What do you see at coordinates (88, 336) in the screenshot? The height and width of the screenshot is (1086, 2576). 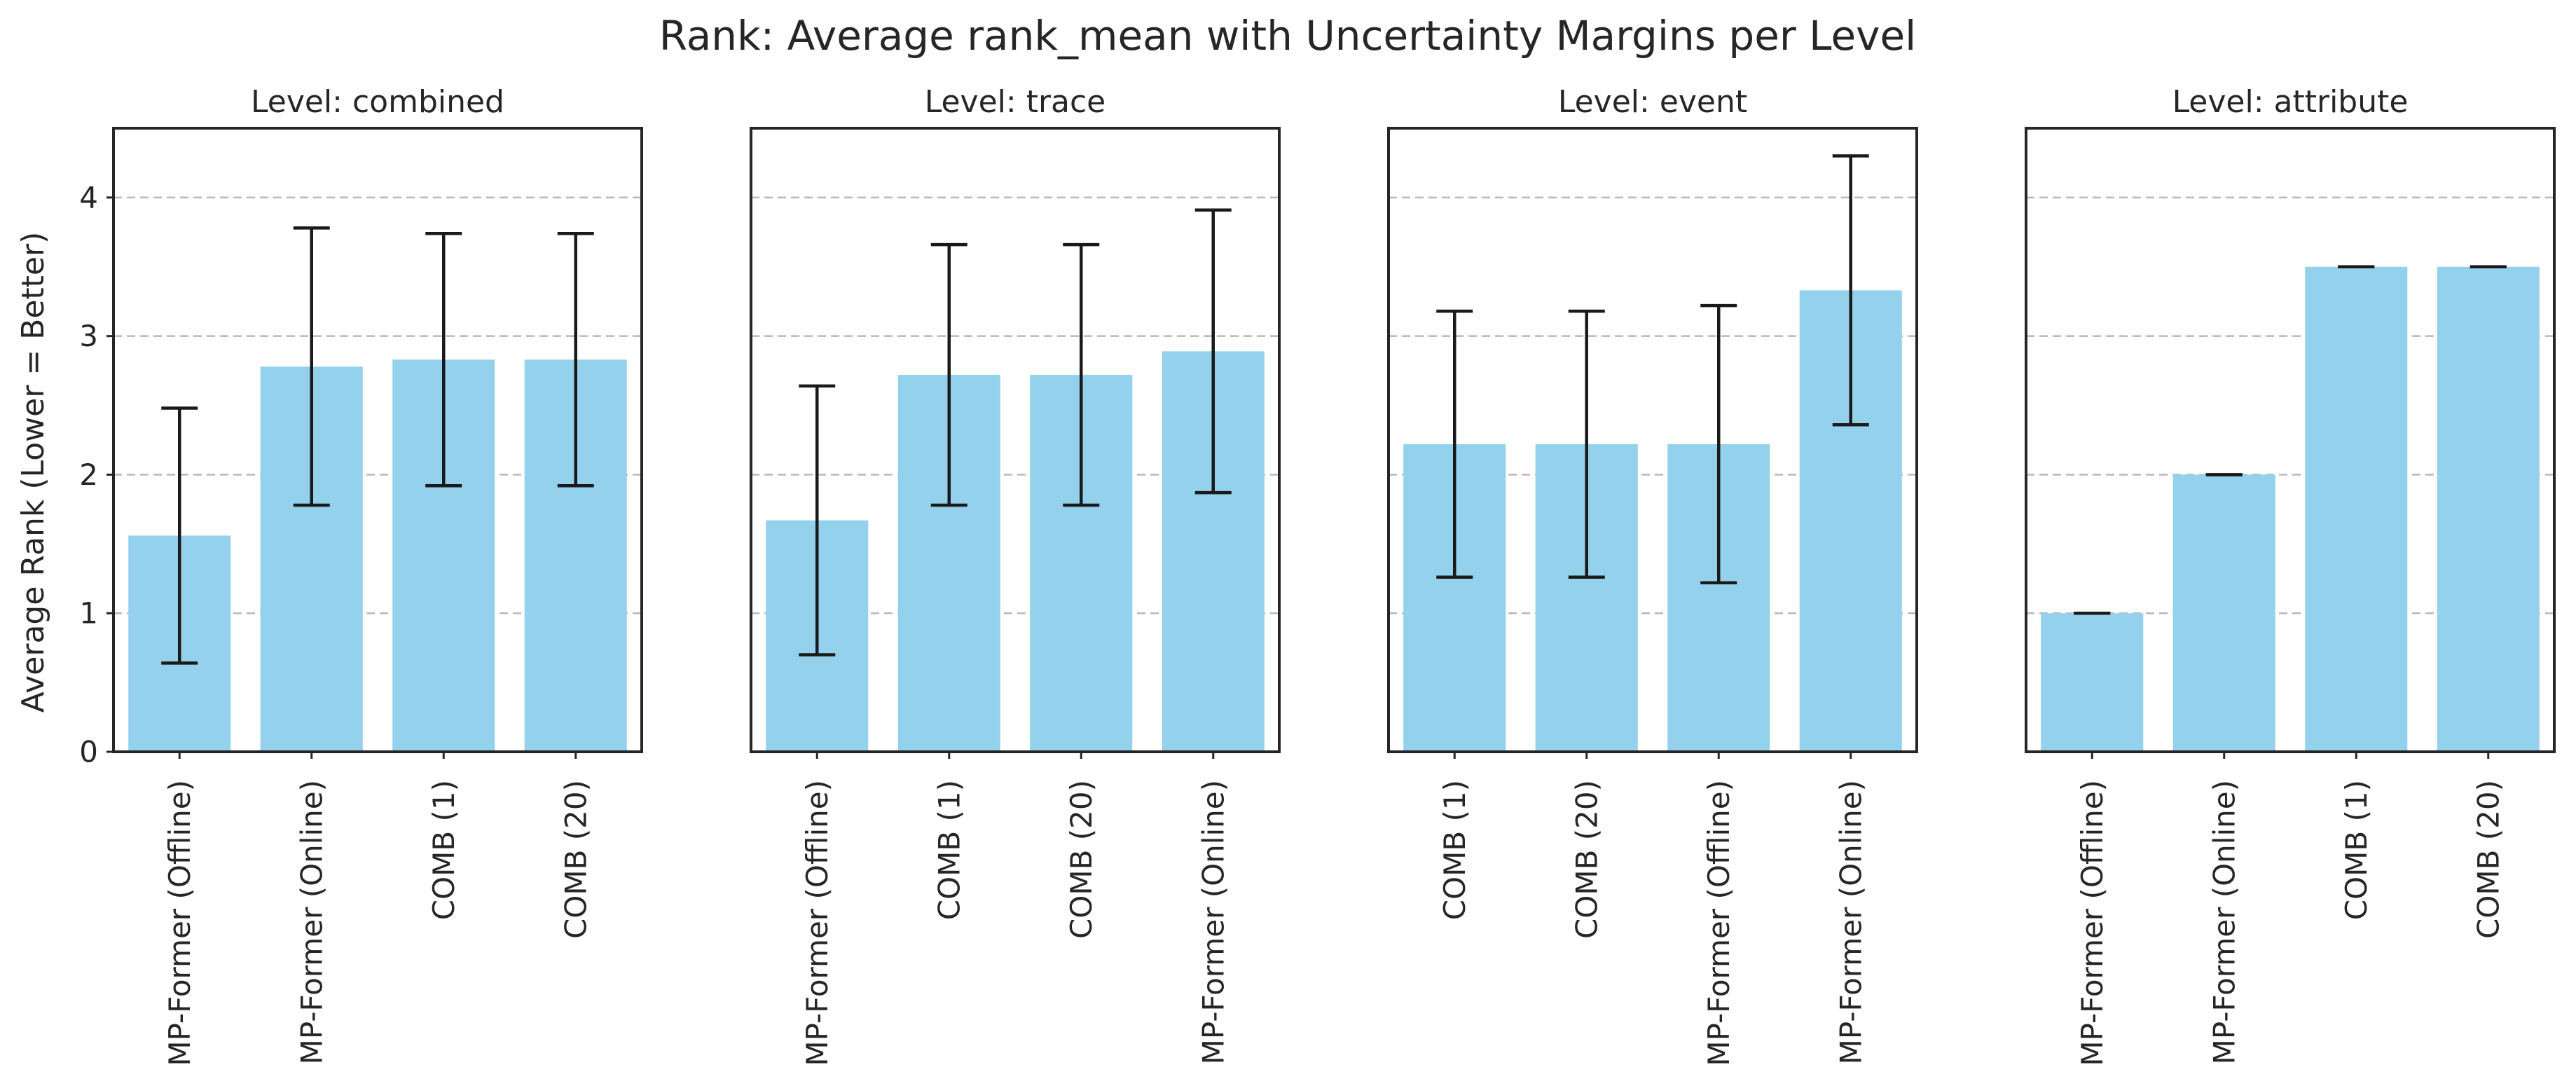 I see `y-tick-label: 3` at bounding box center [88, 336].